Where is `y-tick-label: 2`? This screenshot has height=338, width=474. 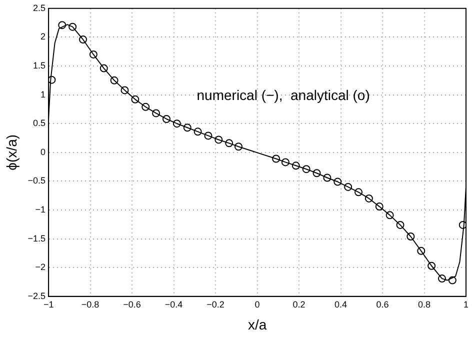 y-tick-label: 2 is located at coordinates (43, 37).